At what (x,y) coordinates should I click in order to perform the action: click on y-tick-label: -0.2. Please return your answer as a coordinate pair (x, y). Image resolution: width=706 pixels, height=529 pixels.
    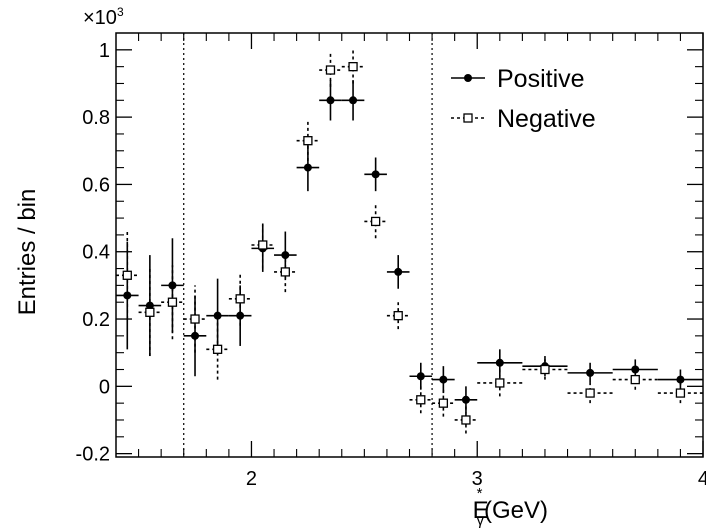
    Looking at the image, I should click on (93, 455).